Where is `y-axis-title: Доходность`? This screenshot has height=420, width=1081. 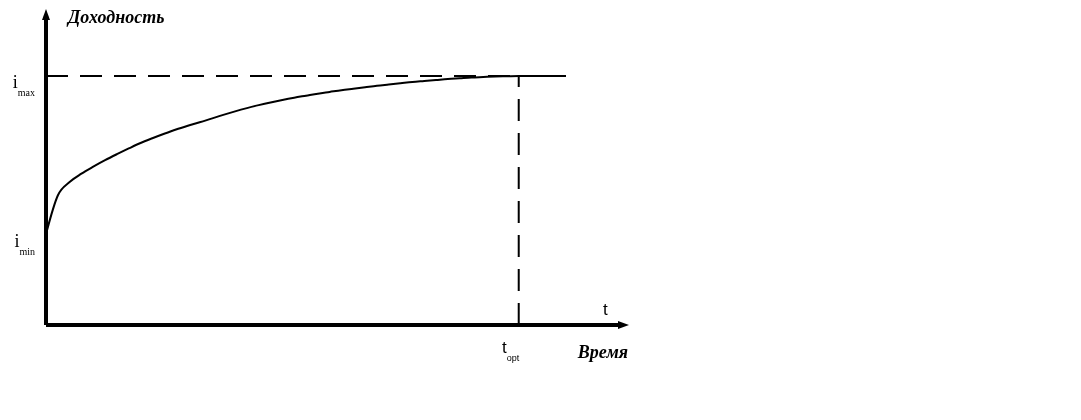 y-axis-title: Доходность is located at coordinates (115, 17).